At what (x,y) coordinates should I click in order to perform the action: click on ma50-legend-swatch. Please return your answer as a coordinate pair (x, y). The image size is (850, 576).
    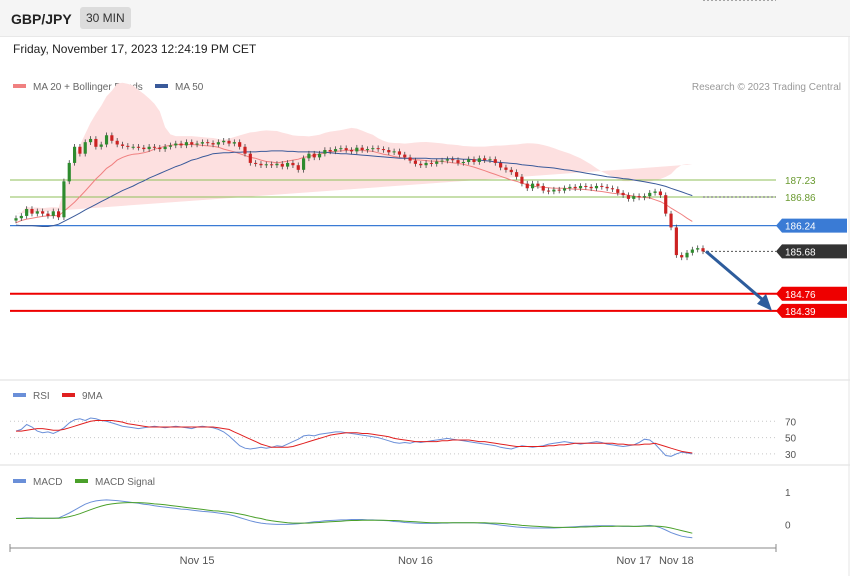
    Looking at the image, I should click on (161, 86).